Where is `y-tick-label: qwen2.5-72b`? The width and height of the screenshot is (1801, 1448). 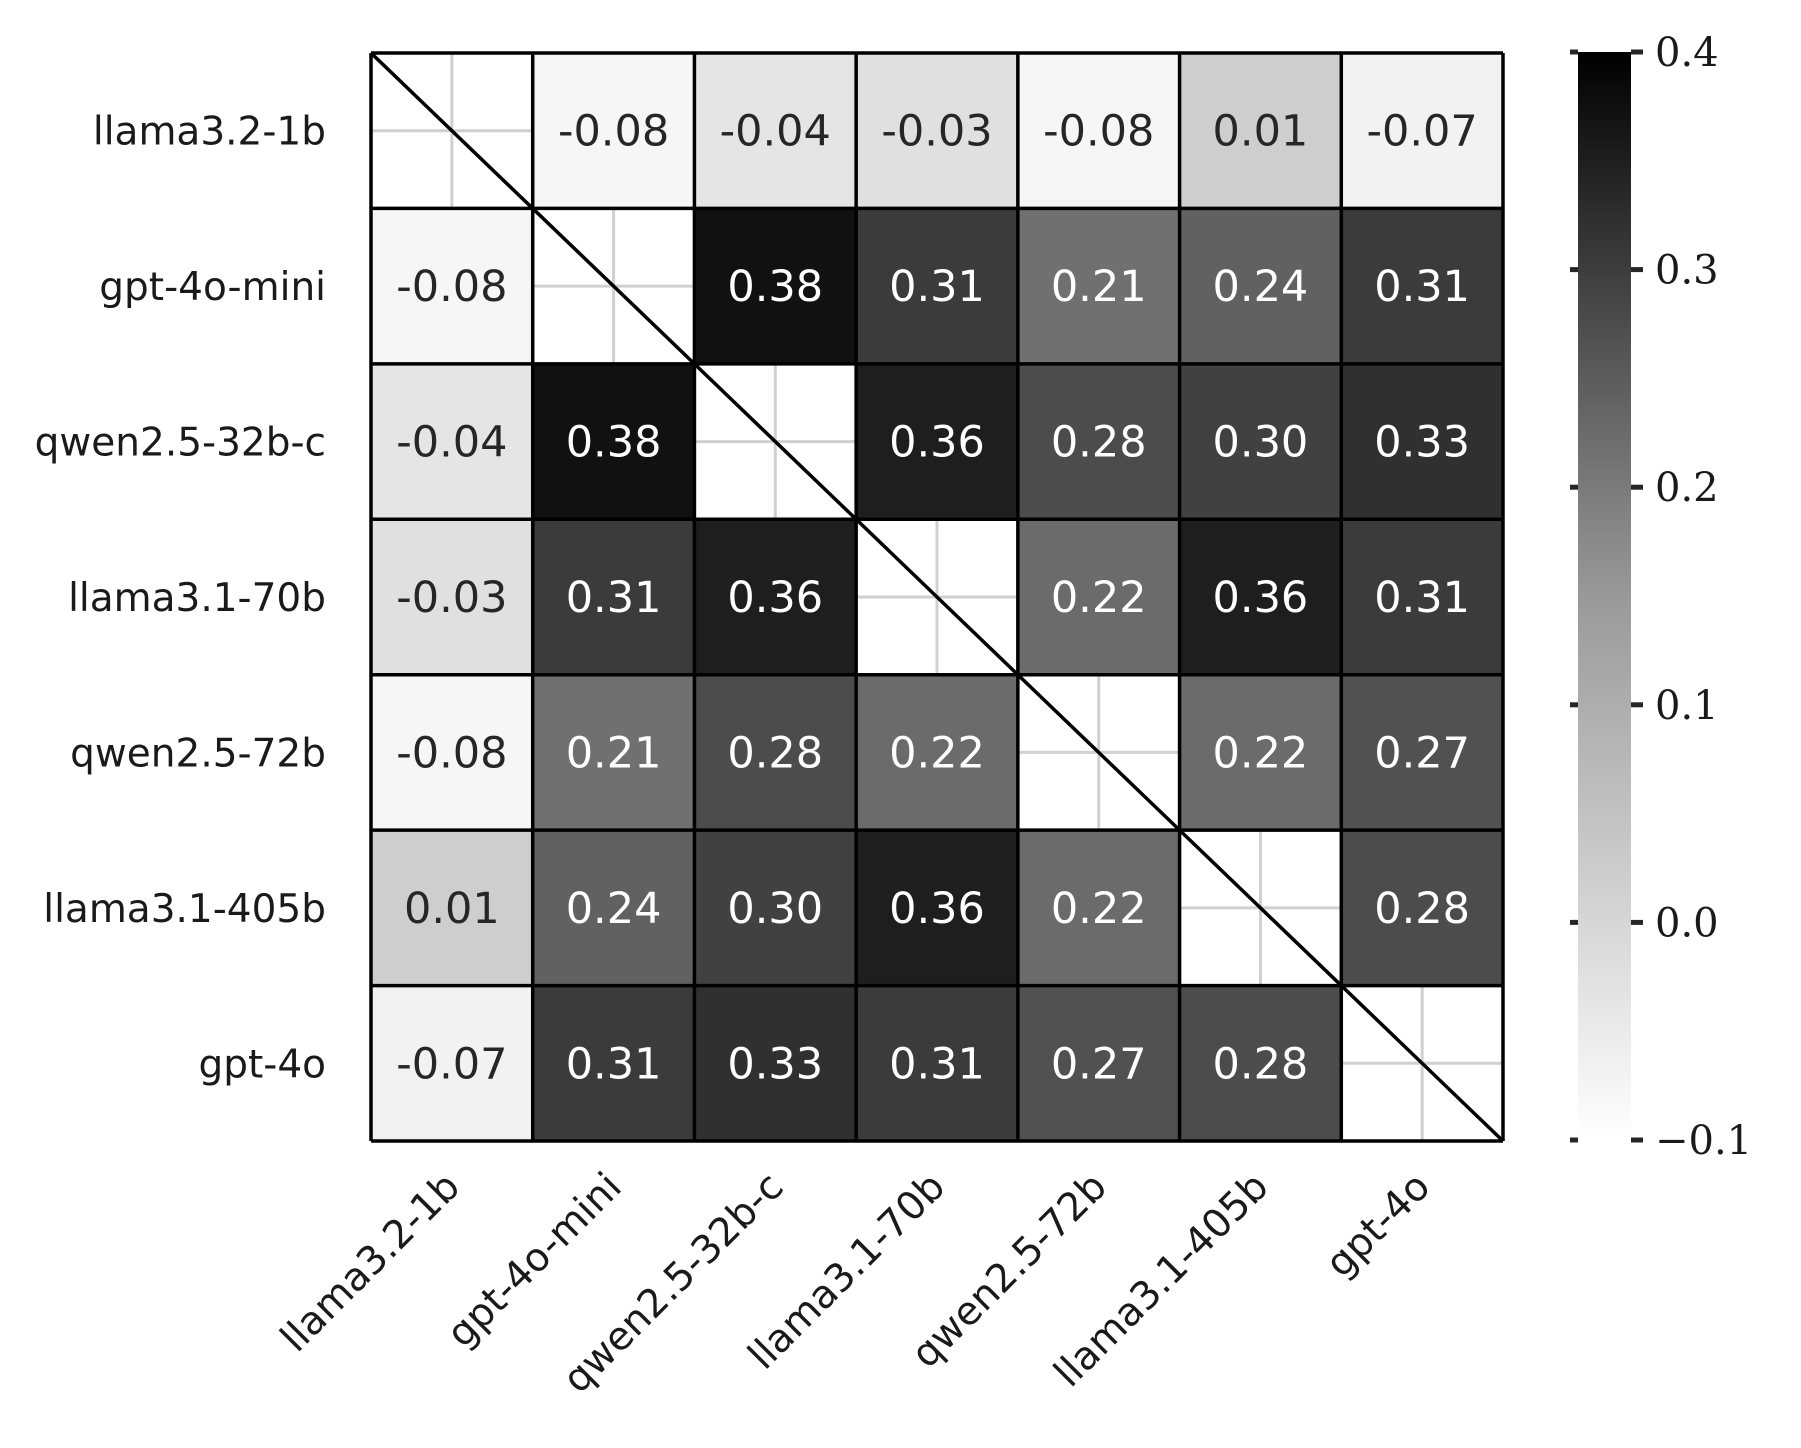 y-tick-label: qwen2.5-72b is located at coordinates (198, 753).